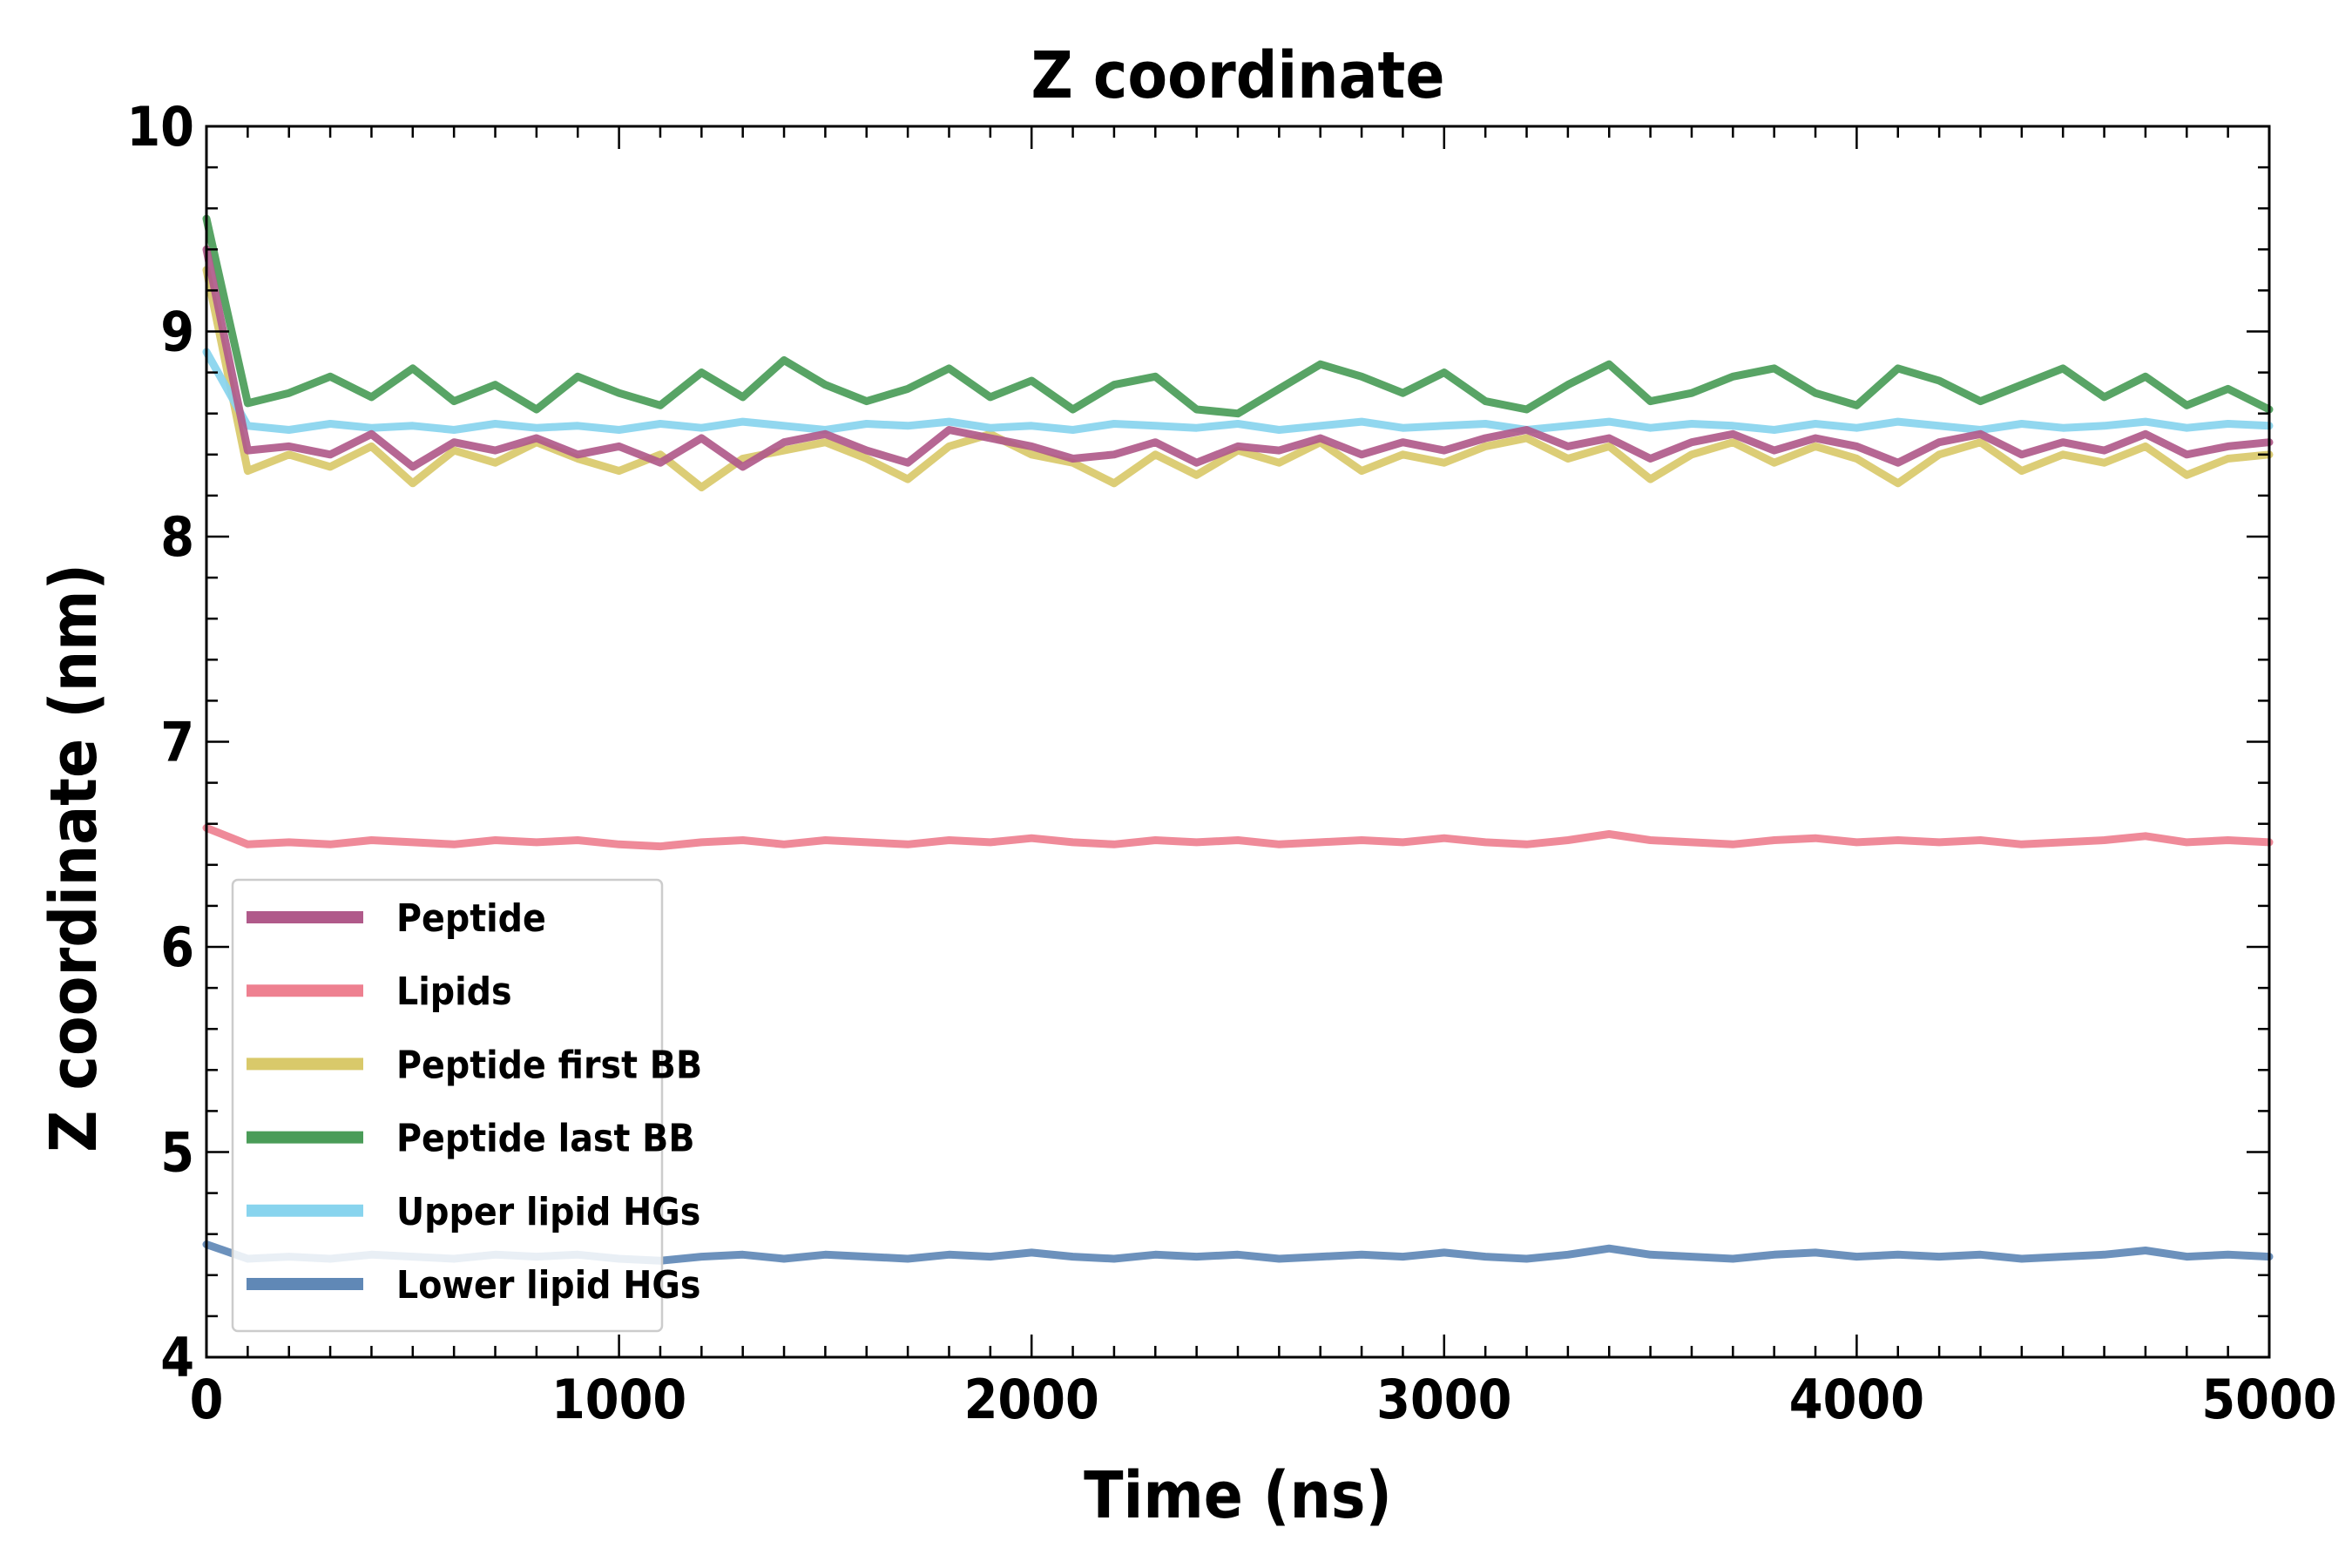  Describe the element at coordinates (471, 918) in the screenshot. I see `legend-label: Peptide` at that location.